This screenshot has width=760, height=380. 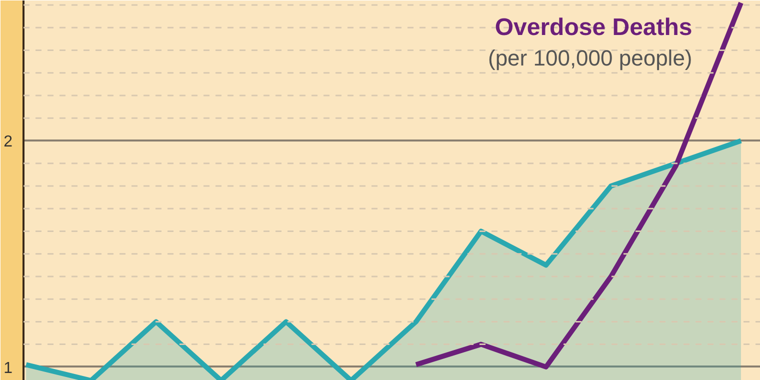 I want to click on y-tick-label: 2, so click(x=8, y=142).